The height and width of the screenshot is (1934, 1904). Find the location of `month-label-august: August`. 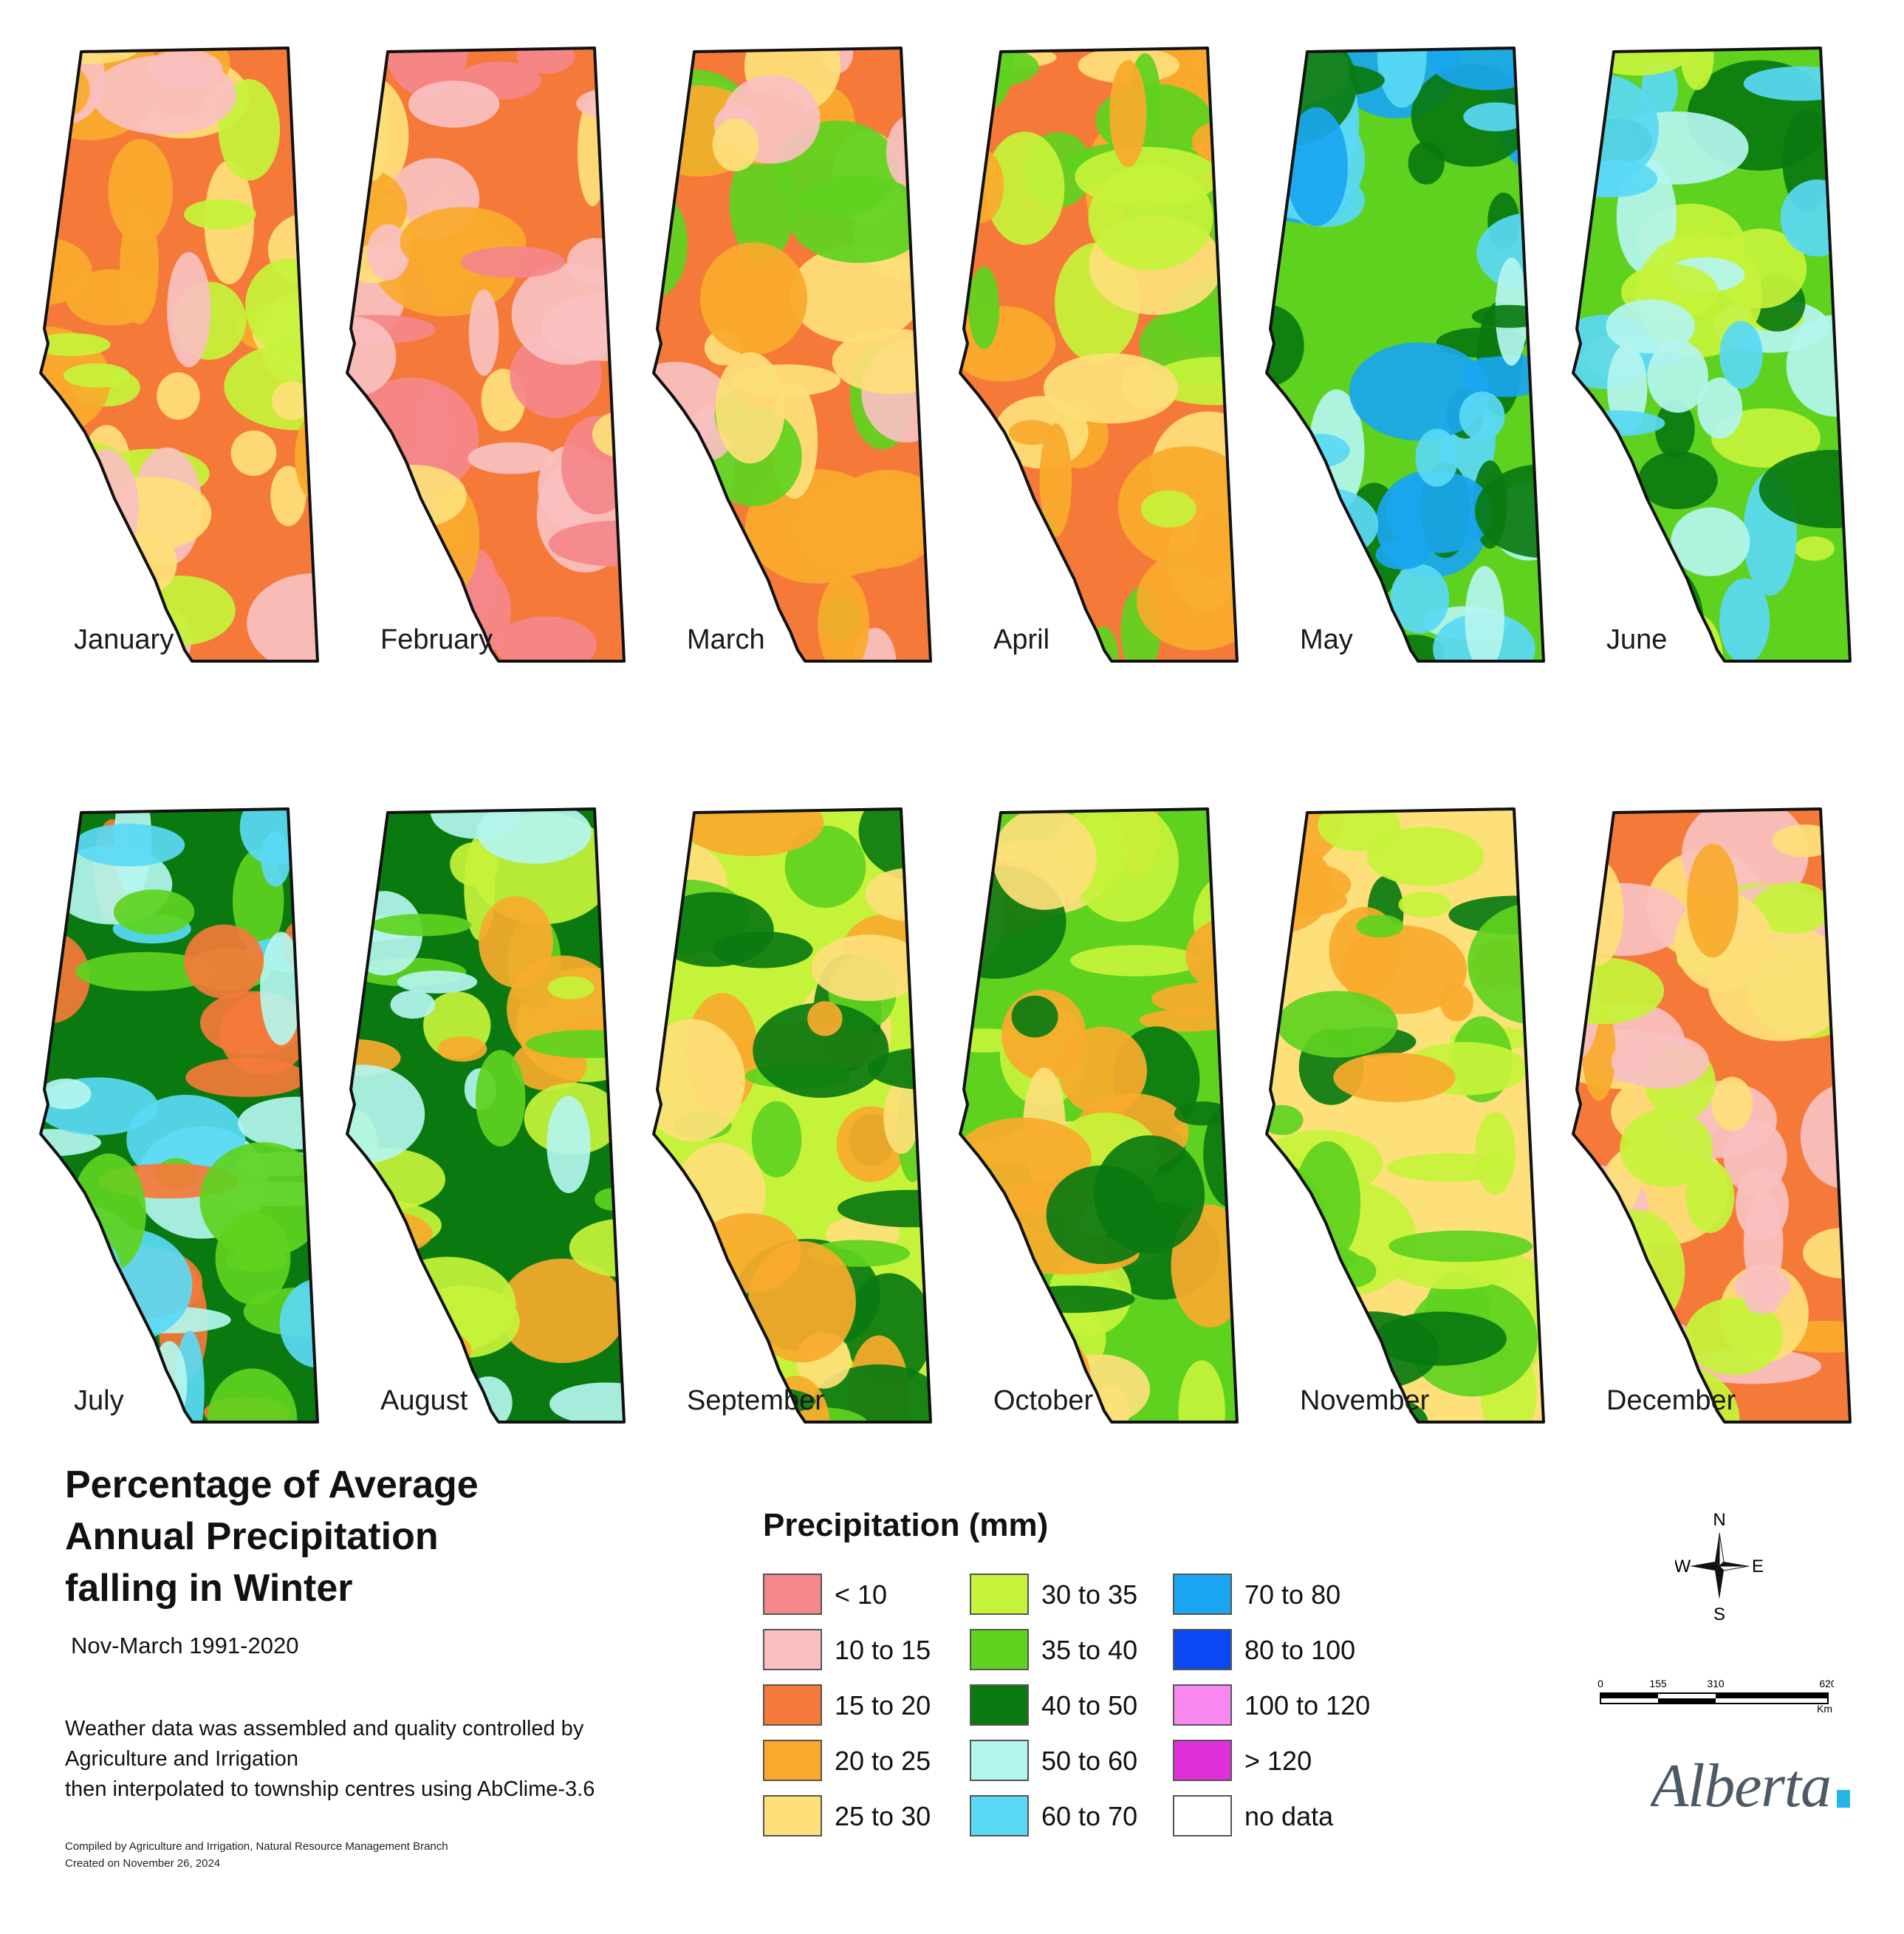

month-label-august: August is located at coordinates (424, 1401).